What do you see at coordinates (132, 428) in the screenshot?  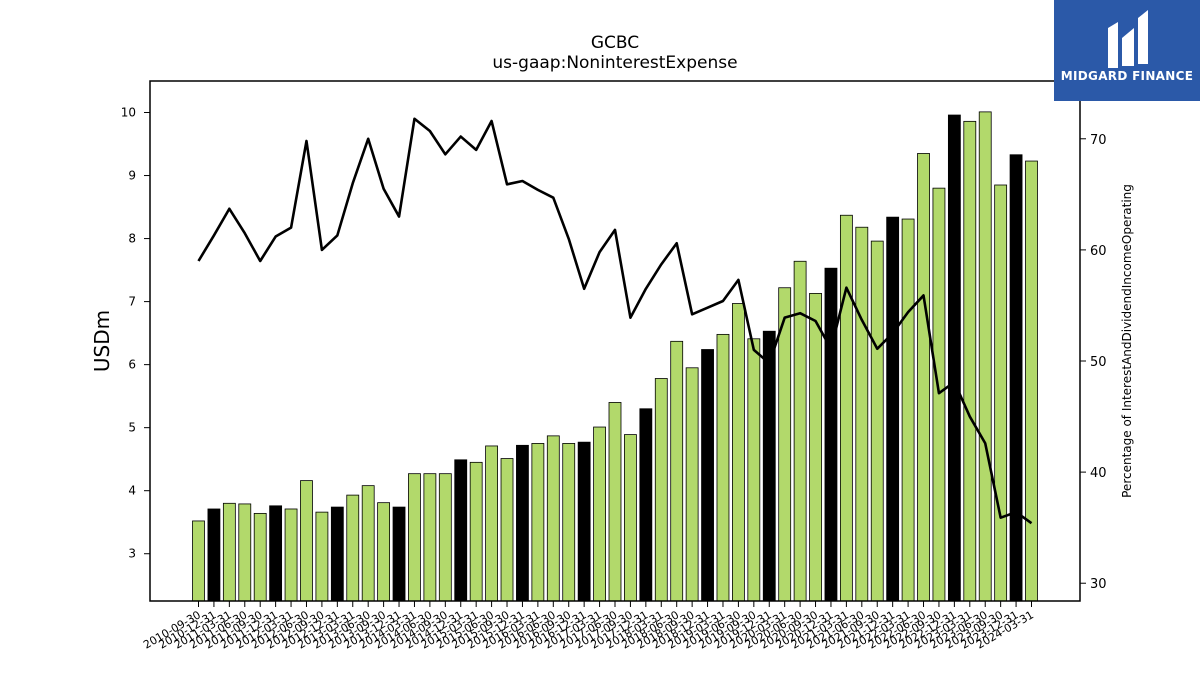 I see `y-tick-label: 5` at bounding box center [132, 428].